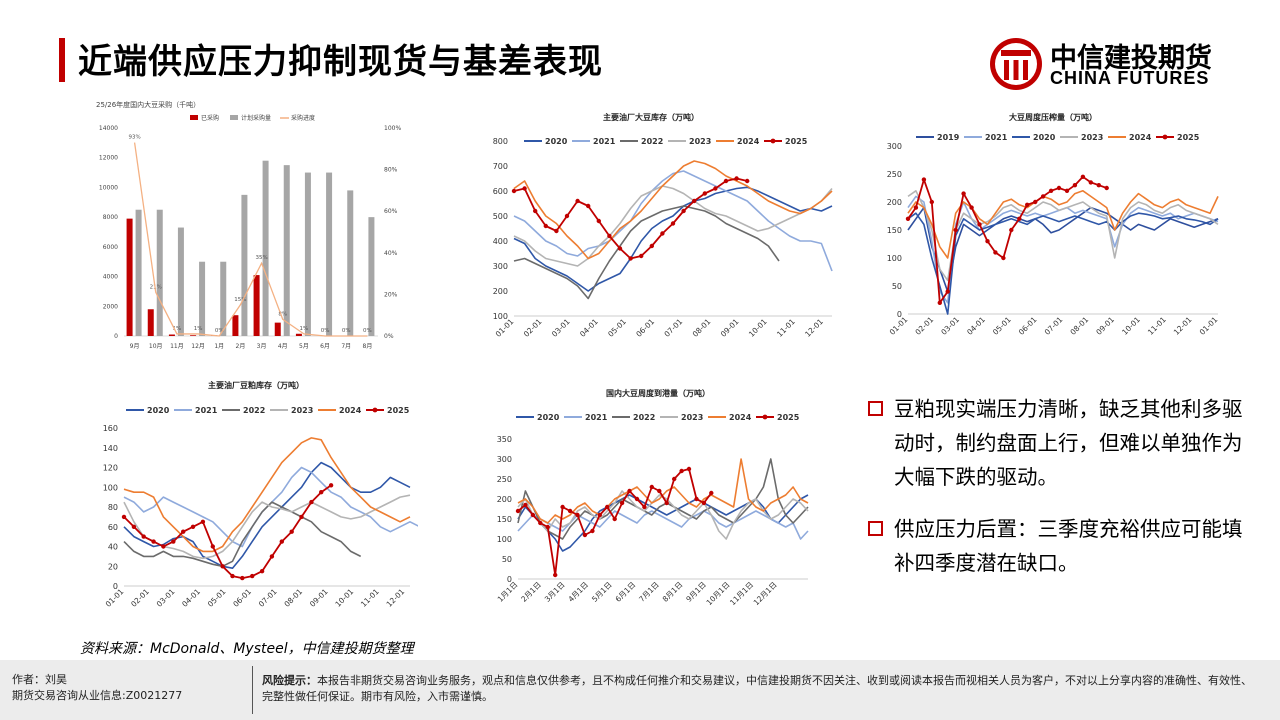 Image resolution: width=1280 pixels, height=720 pixels. Describe the element at coordinates (500, 266) in the screenshot. I see `y-tick-label: 300` at that location.